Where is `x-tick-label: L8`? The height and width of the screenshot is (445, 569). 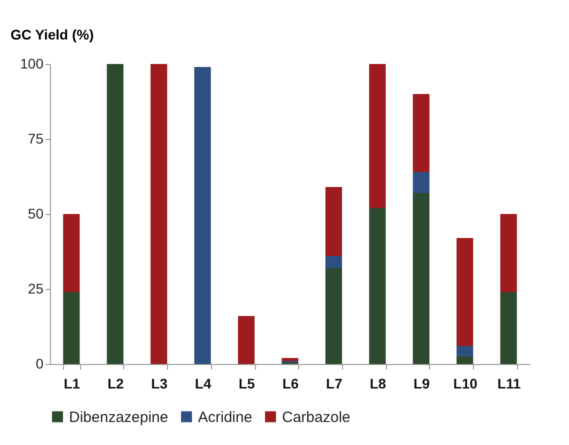 x-tick-label: L8 is located at coordinates (378, 384).